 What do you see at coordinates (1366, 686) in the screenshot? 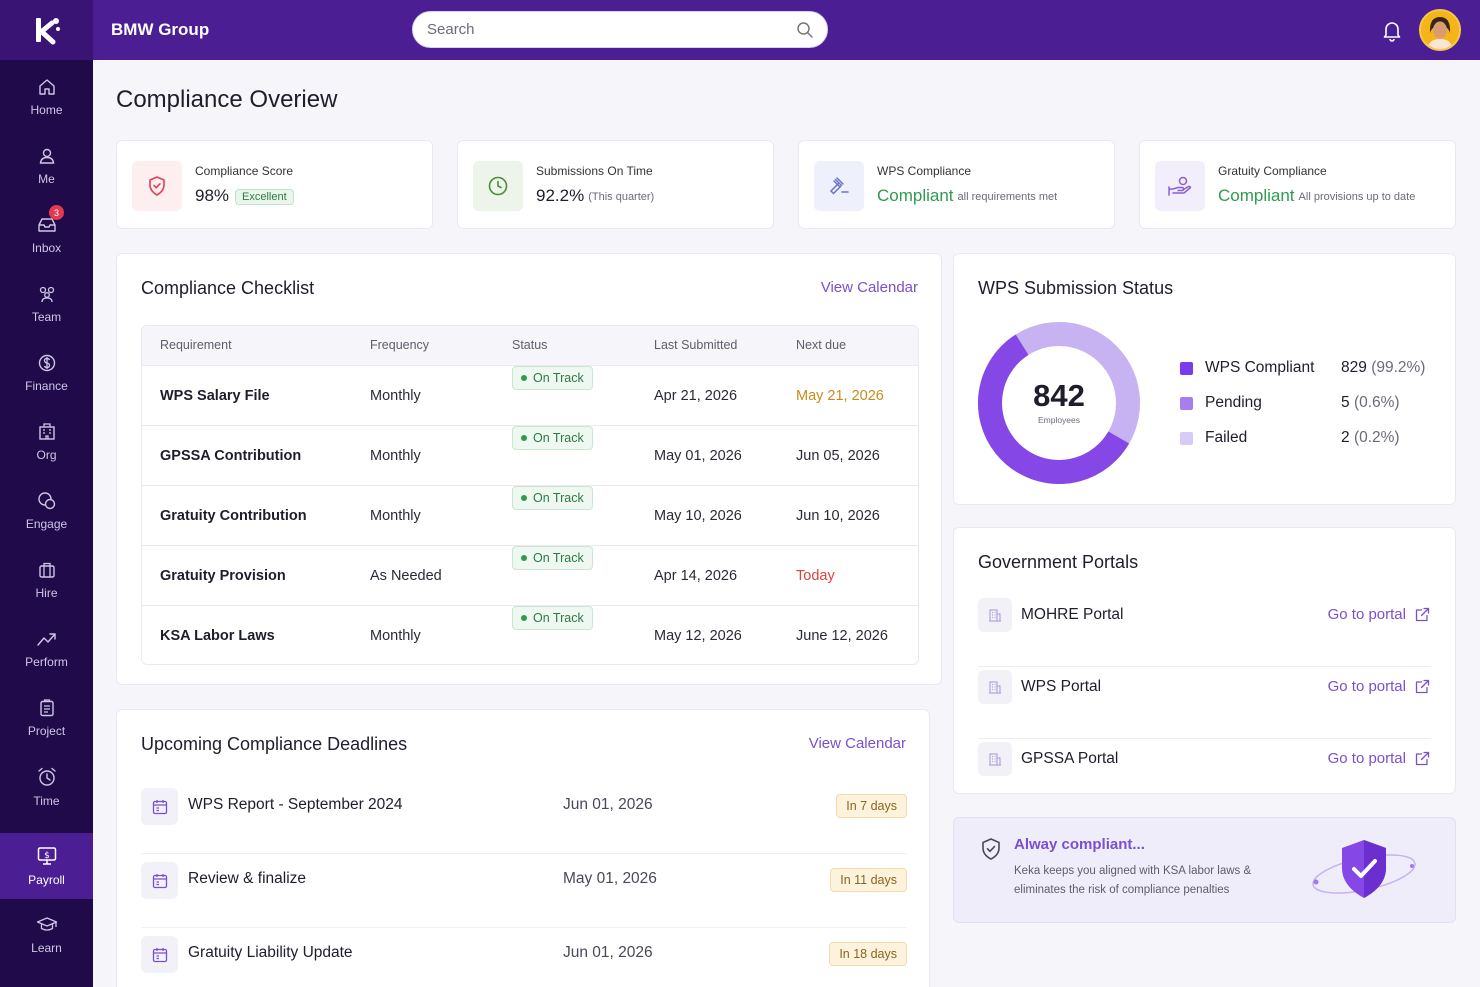
I see `go-to-portal-label: Go to portal` at bounding box center [1366, 686].